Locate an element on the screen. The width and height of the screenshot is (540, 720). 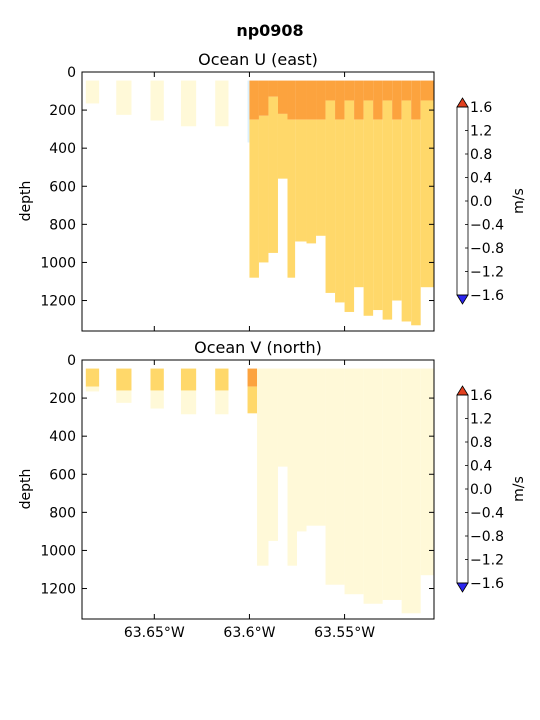
colorbar-tick-label: −0.4 is located at coordinates (487, 226).